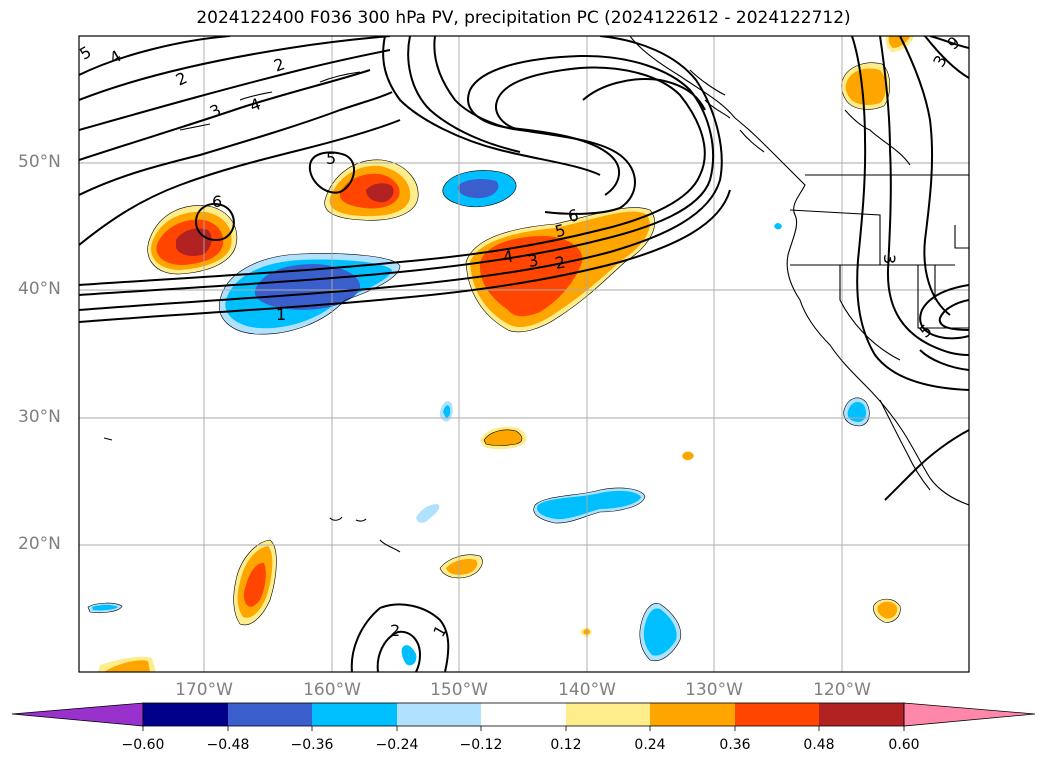 This screenshot has width=1047, height=765. I want to click on colorbar-tick-label: −0.60, so click(143, 745).